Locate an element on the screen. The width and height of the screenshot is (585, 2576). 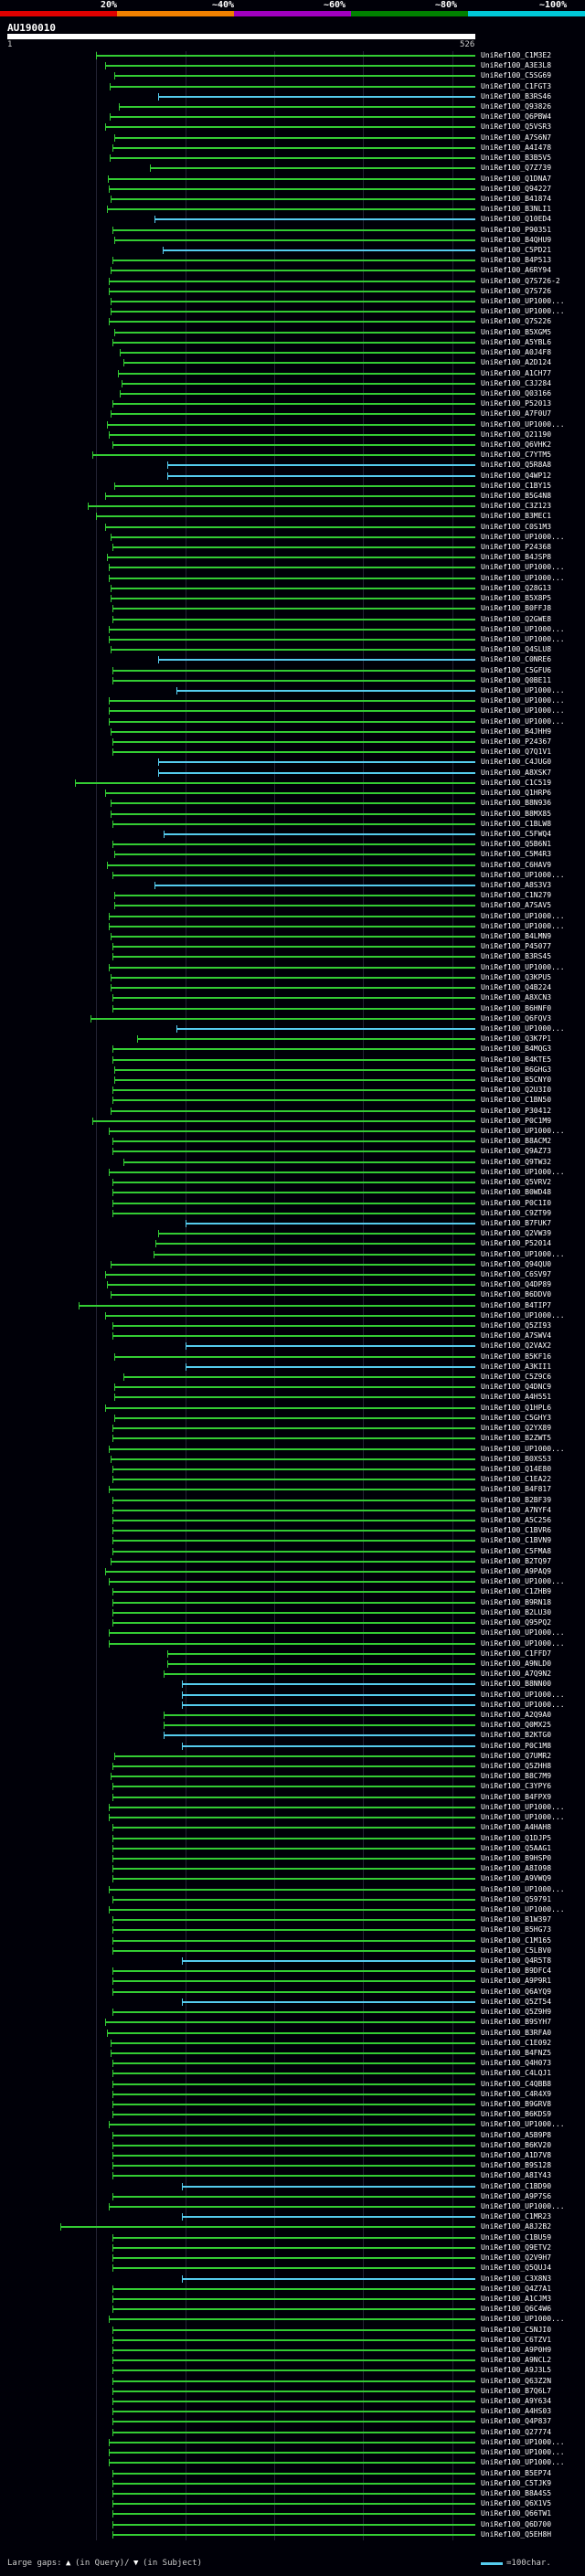
hit-row: UniRef100_Q5B6N1 is located at coordinates (293, 844).